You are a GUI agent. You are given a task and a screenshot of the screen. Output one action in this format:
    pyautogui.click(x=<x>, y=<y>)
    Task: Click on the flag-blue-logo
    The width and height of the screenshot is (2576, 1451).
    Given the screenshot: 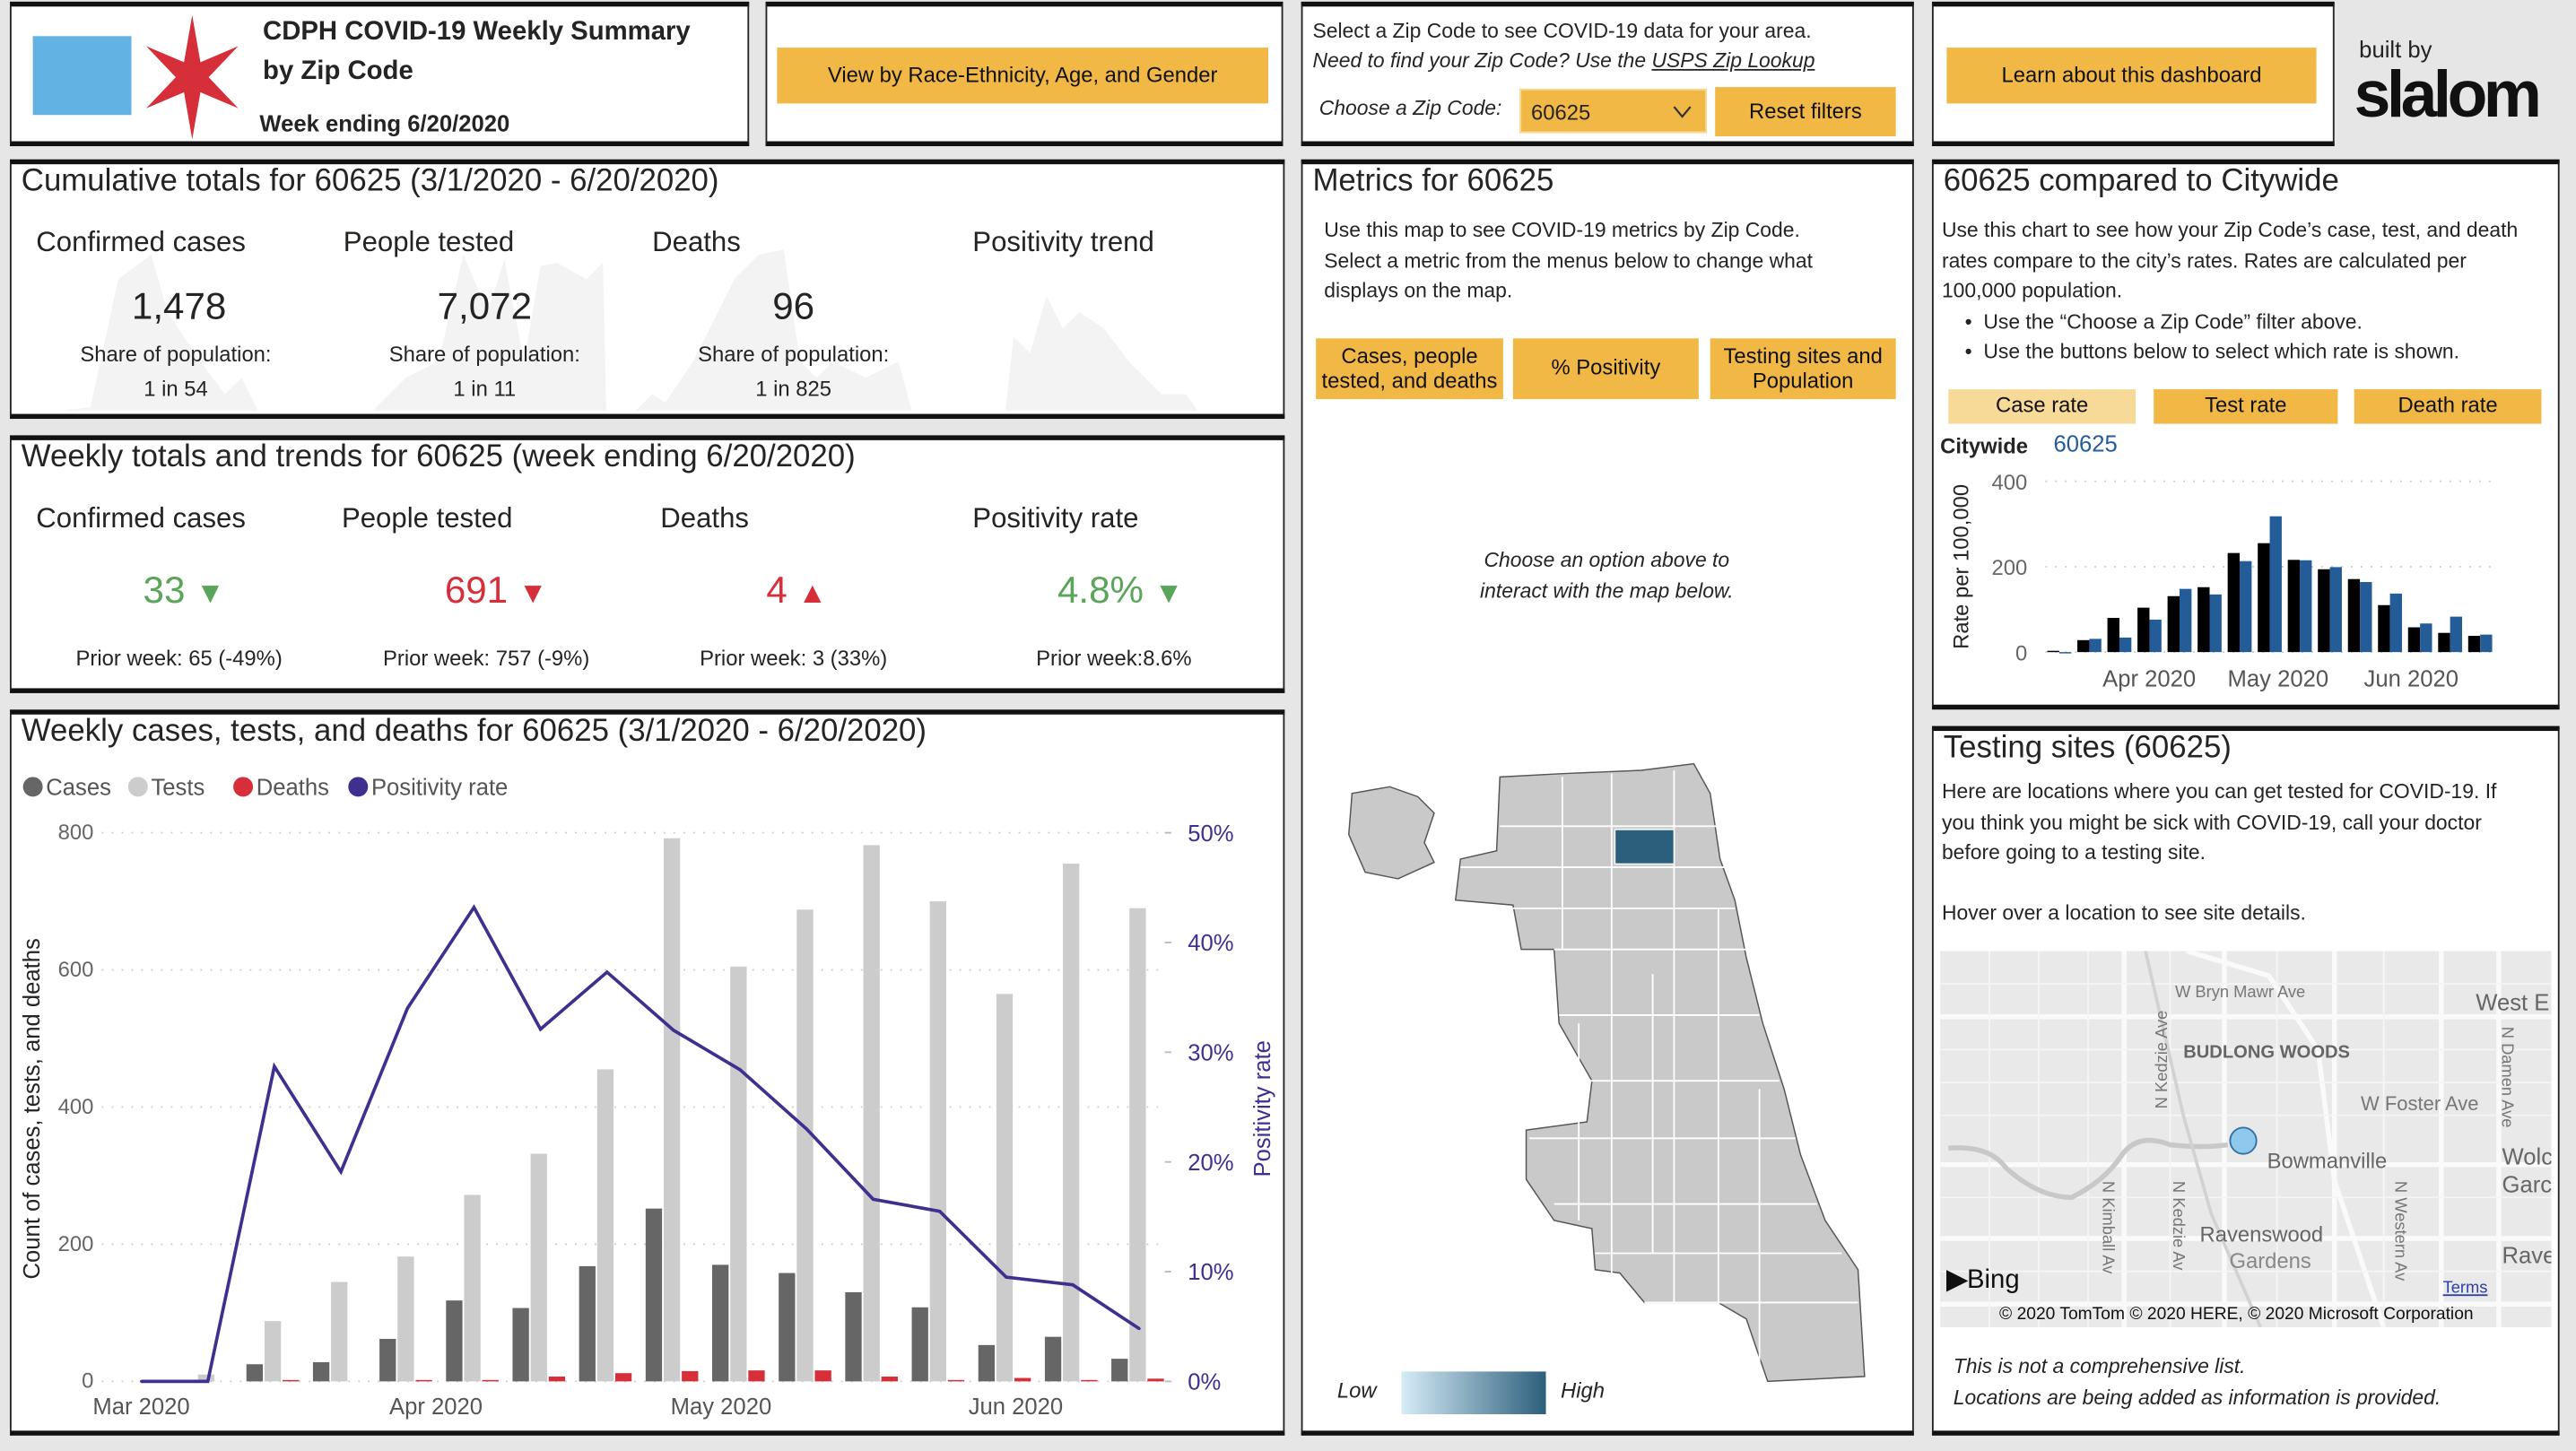 What is the action you would take?
    pyautogui.click(x=82, y=76)
    